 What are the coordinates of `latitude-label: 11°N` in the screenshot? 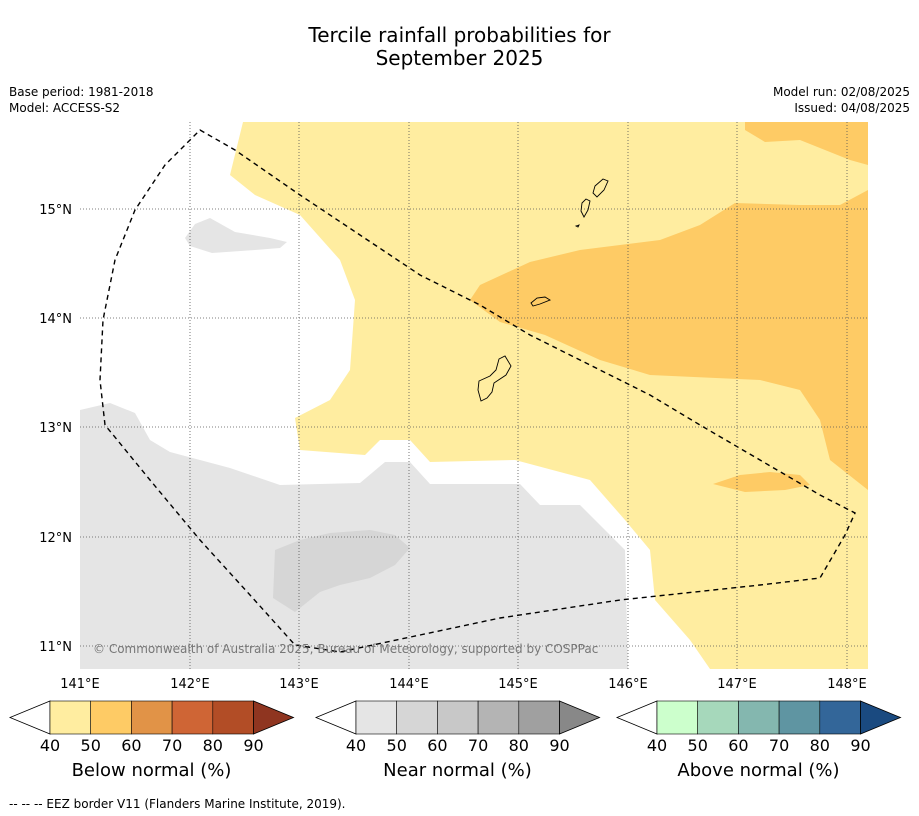 It's located at (55, 647).